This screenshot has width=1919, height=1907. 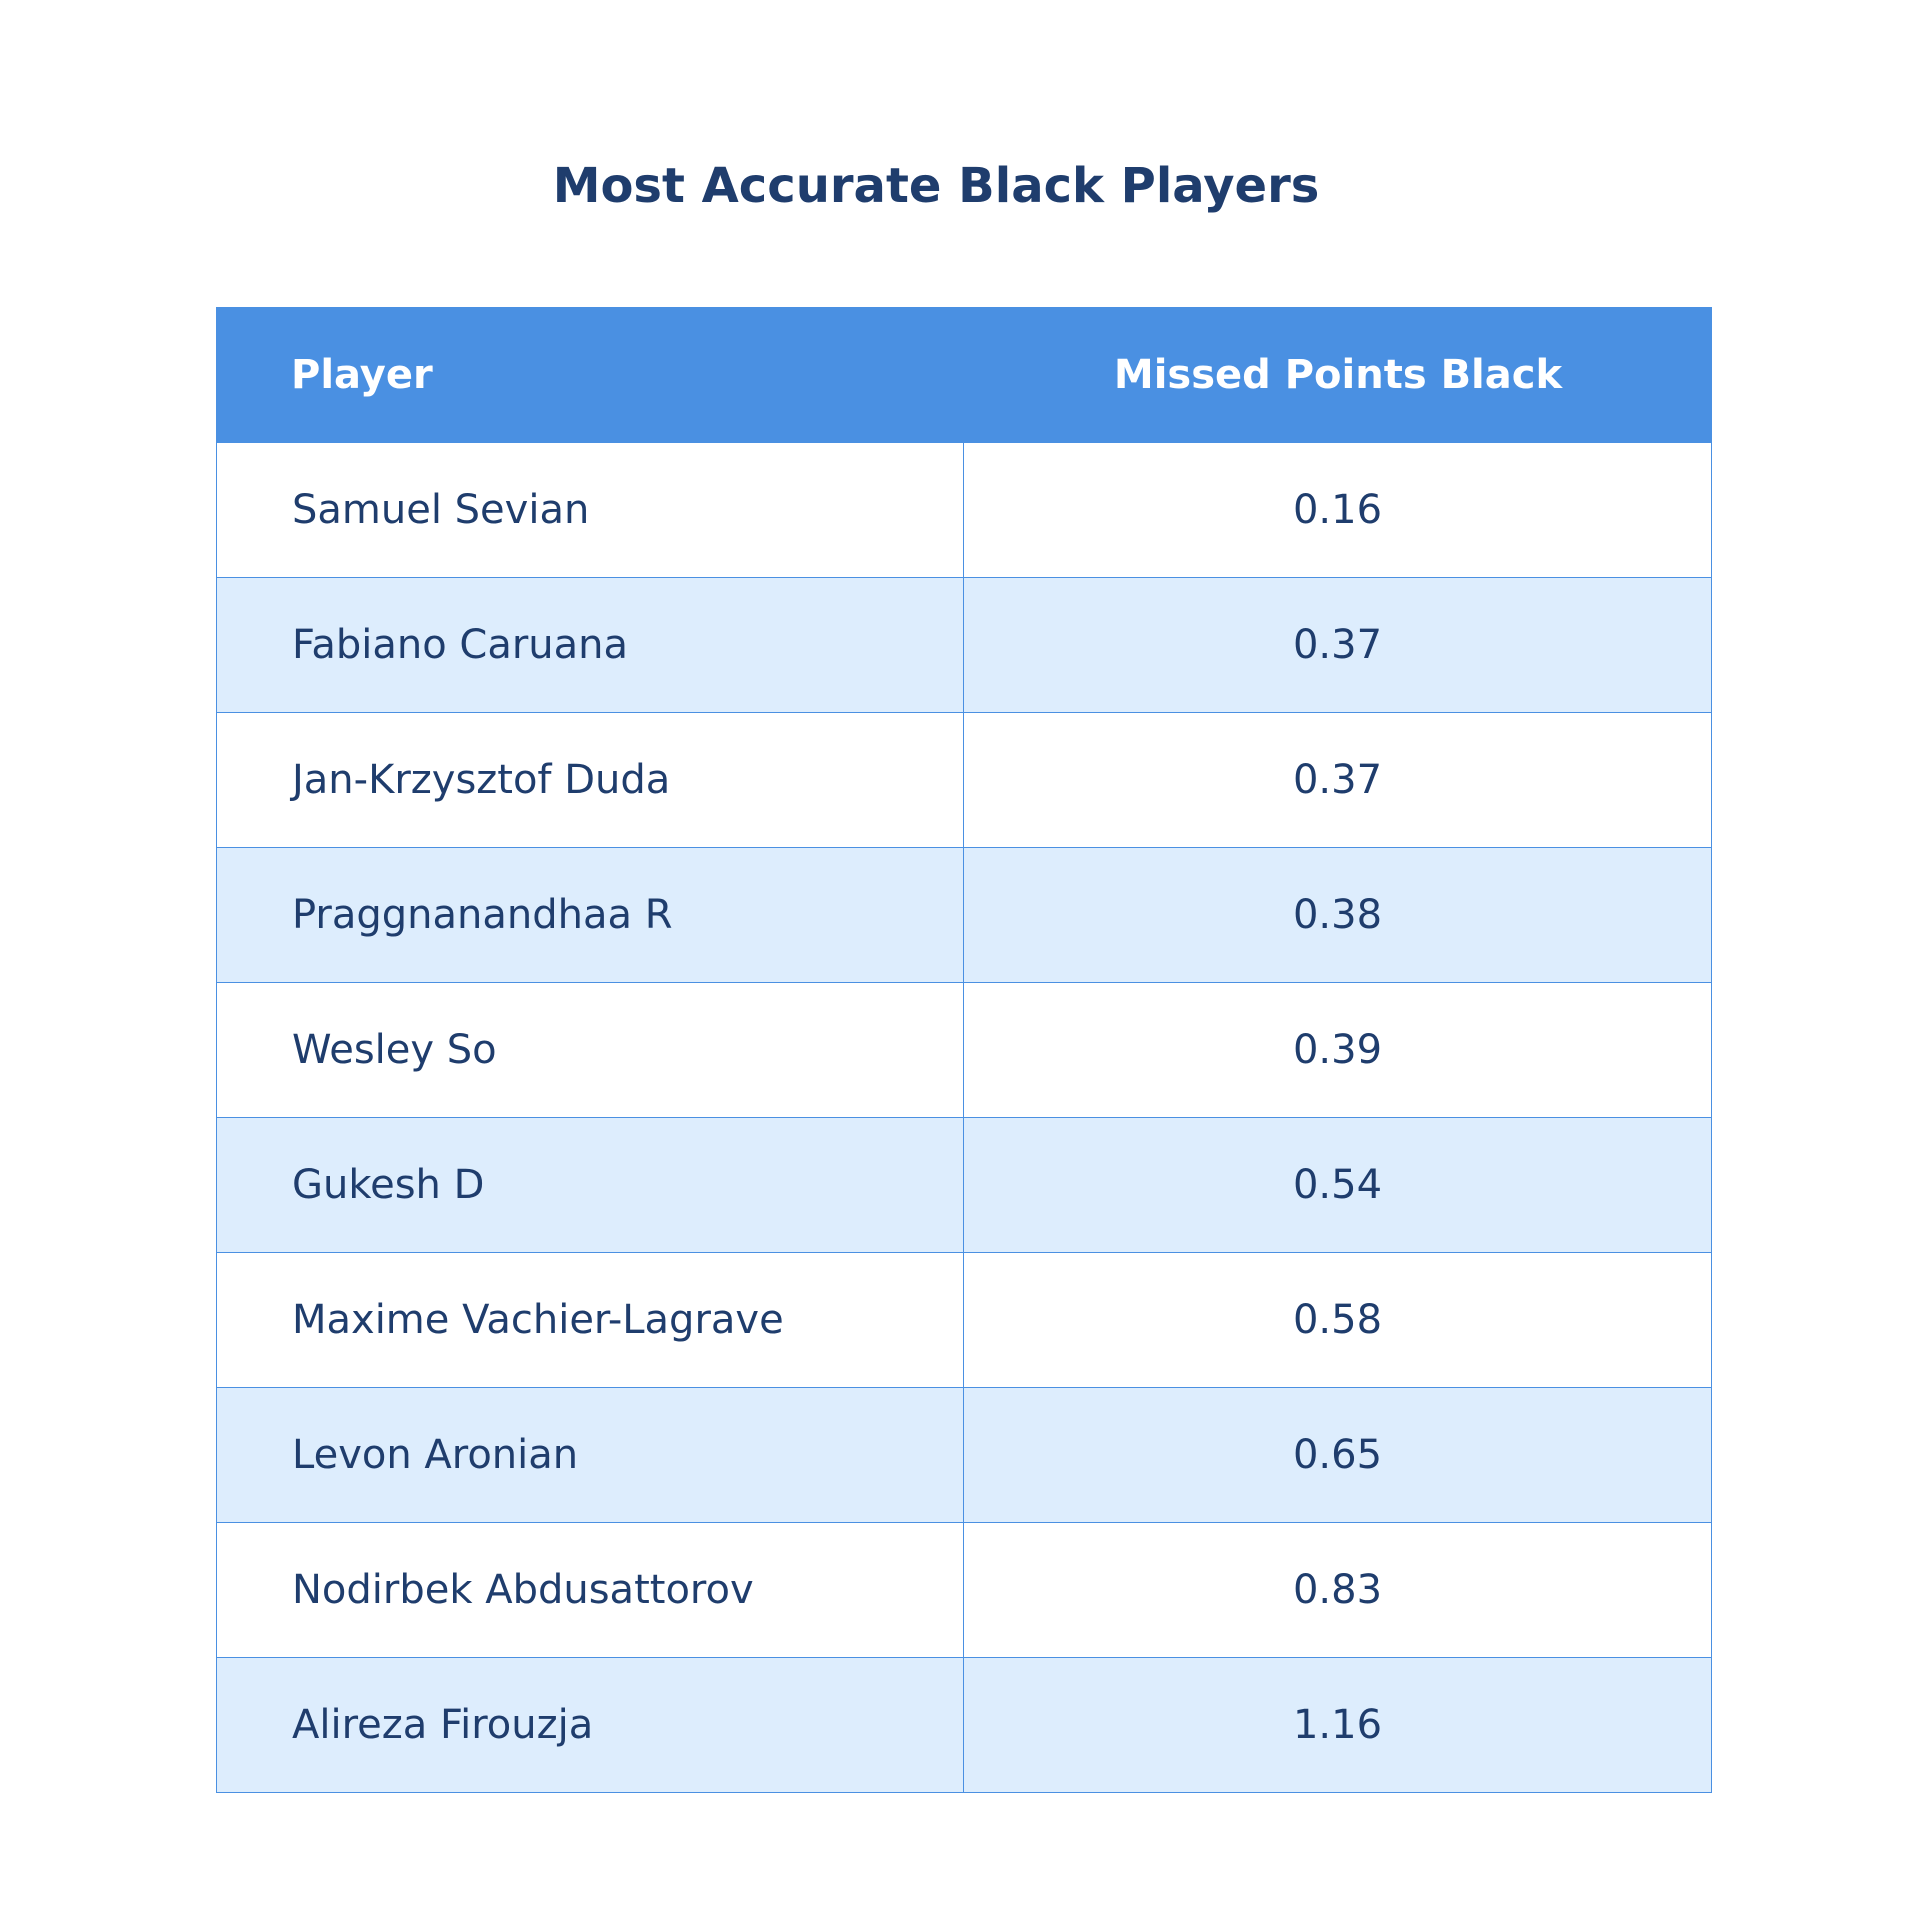 What do you see at coordinates (1338, 1590) in the screenshot?
I see `missed-points-cell: 0.83` at bounding box center [1338, 1590].